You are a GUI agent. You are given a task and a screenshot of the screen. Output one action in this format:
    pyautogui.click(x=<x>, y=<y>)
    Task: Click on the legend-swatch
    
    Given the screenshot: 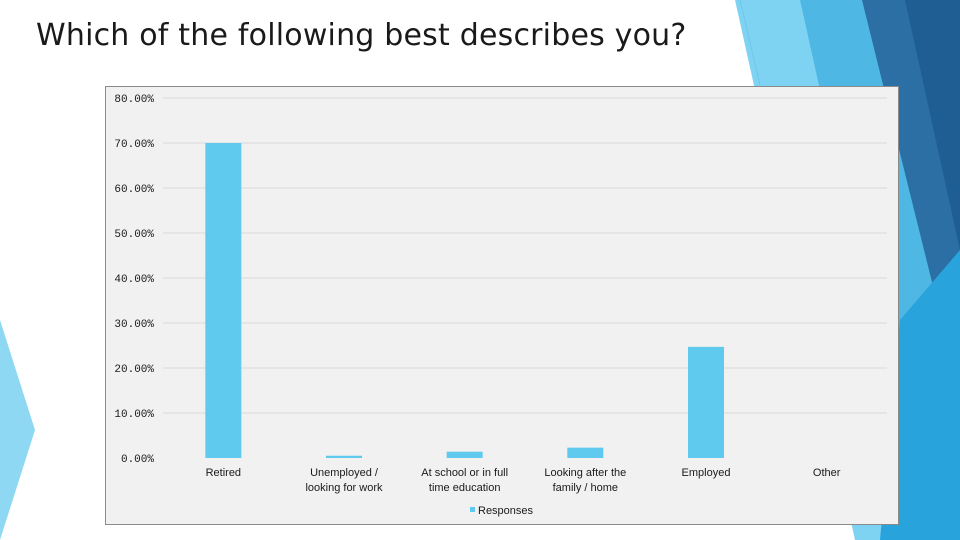 What is the action you would take?
    pyautogui.click(x=472, y=509)
    